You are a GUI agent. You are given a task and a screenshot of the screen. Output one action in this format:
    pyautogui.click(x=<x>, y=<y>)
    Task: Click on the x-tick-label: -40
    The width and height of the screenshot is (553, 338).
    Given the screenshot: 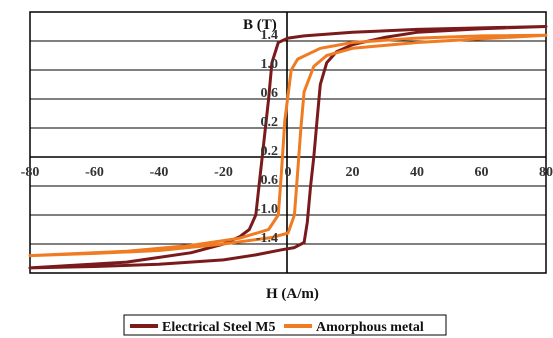 What is the action you would take?
    pyautogui.click(x=159, y=172)
    